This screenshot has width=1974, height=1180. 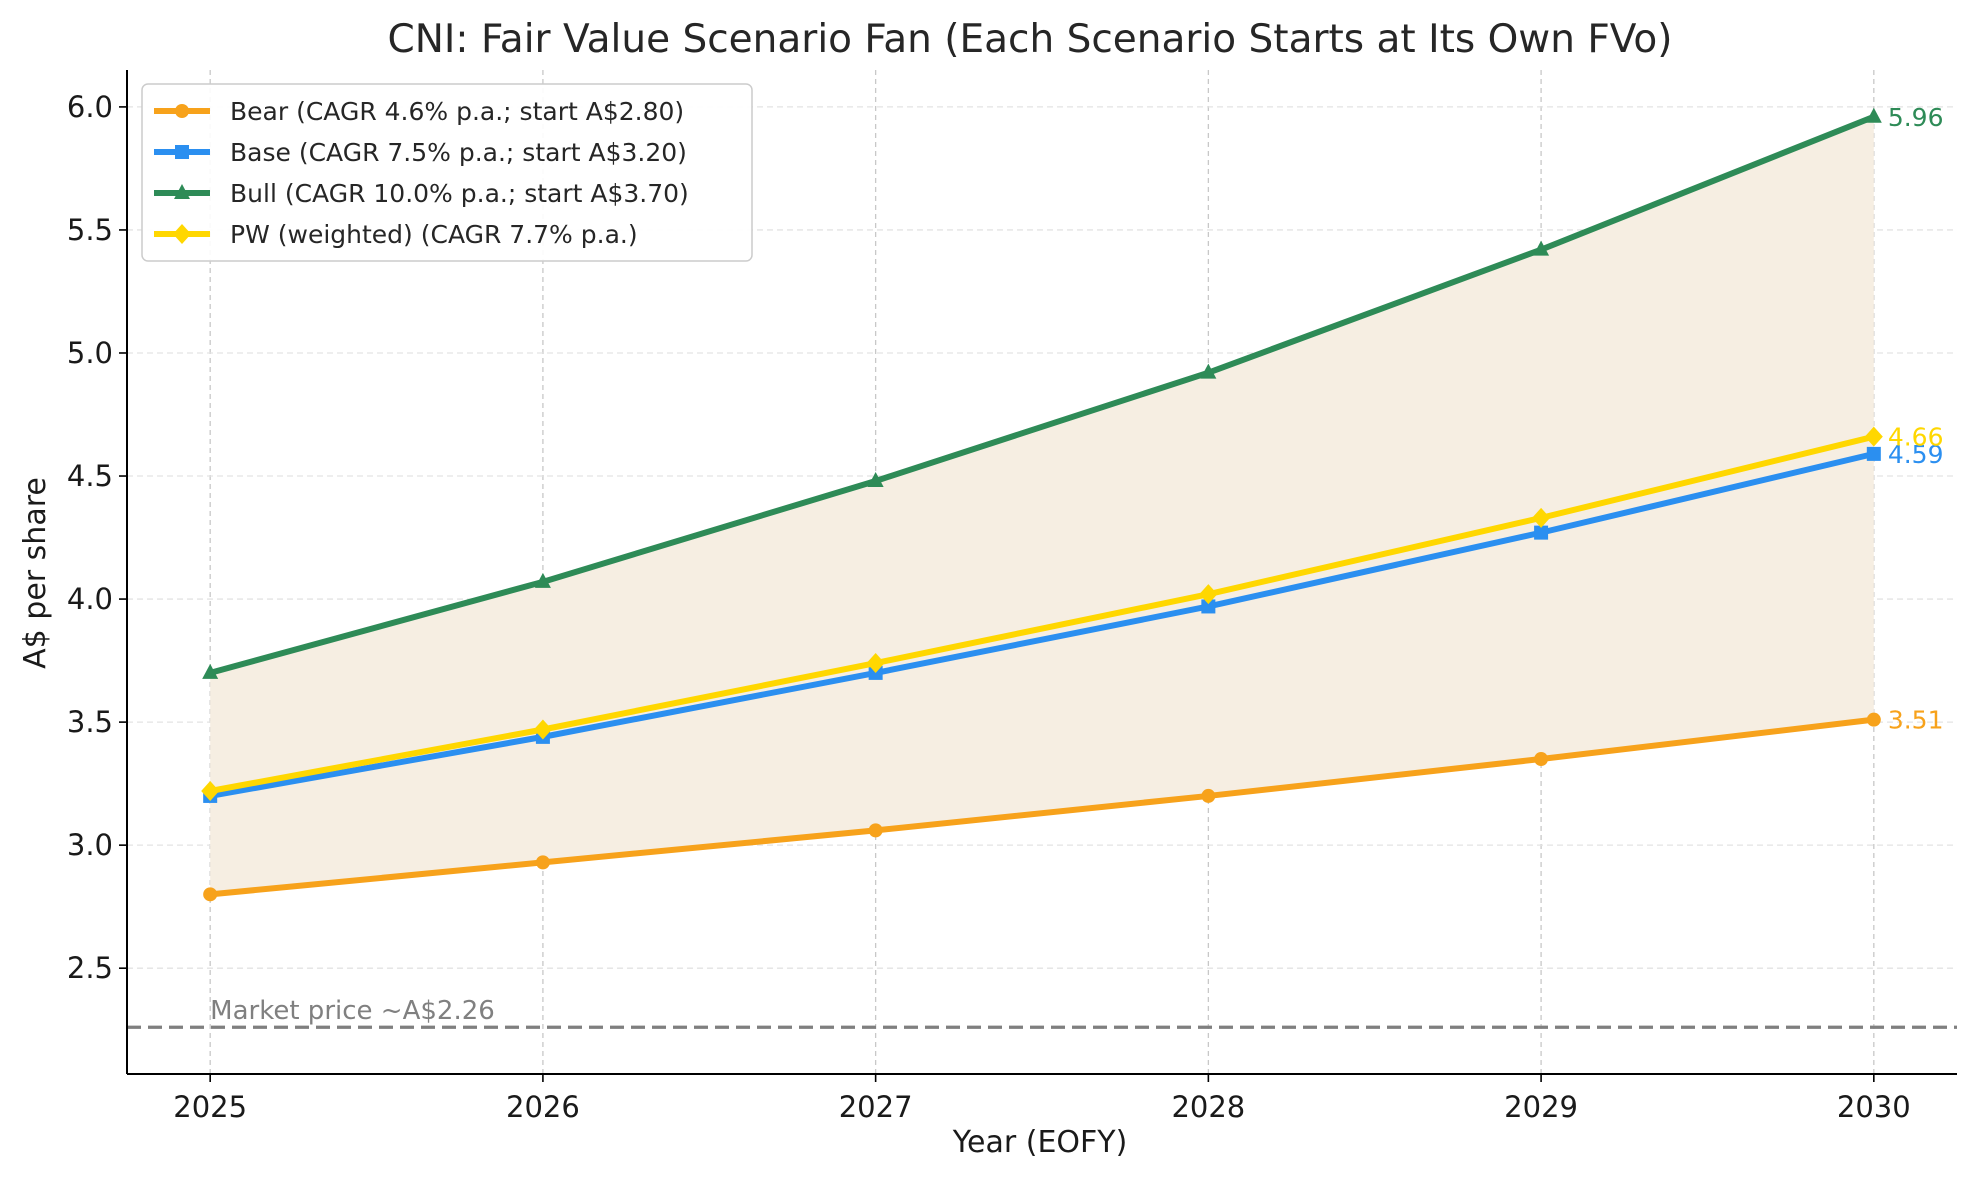 What do you see at coordinates (90, 722) in the screenshot?
I see `y-tick-label: 3.5` at bounding box center [90, 722].